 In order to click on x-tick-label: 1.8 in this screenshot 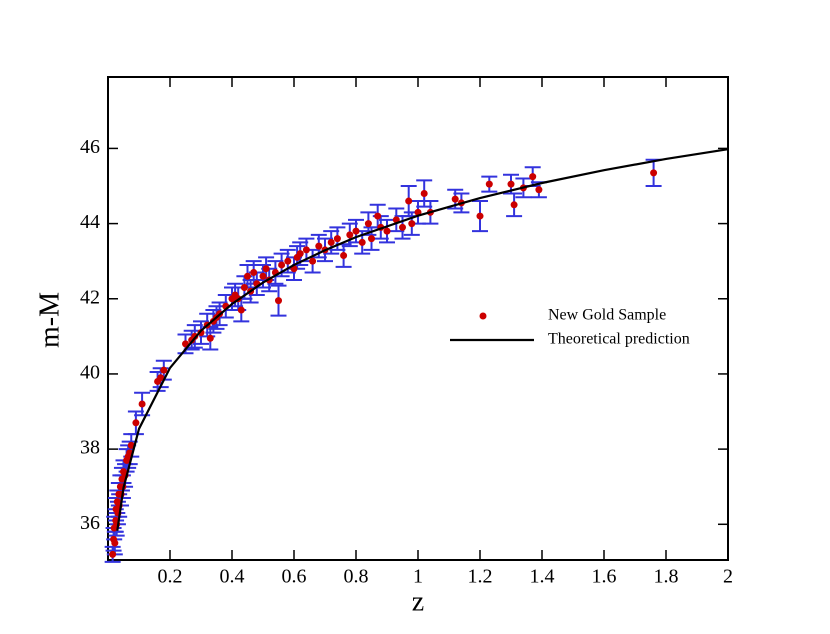, I will do `click(666, 577)`.